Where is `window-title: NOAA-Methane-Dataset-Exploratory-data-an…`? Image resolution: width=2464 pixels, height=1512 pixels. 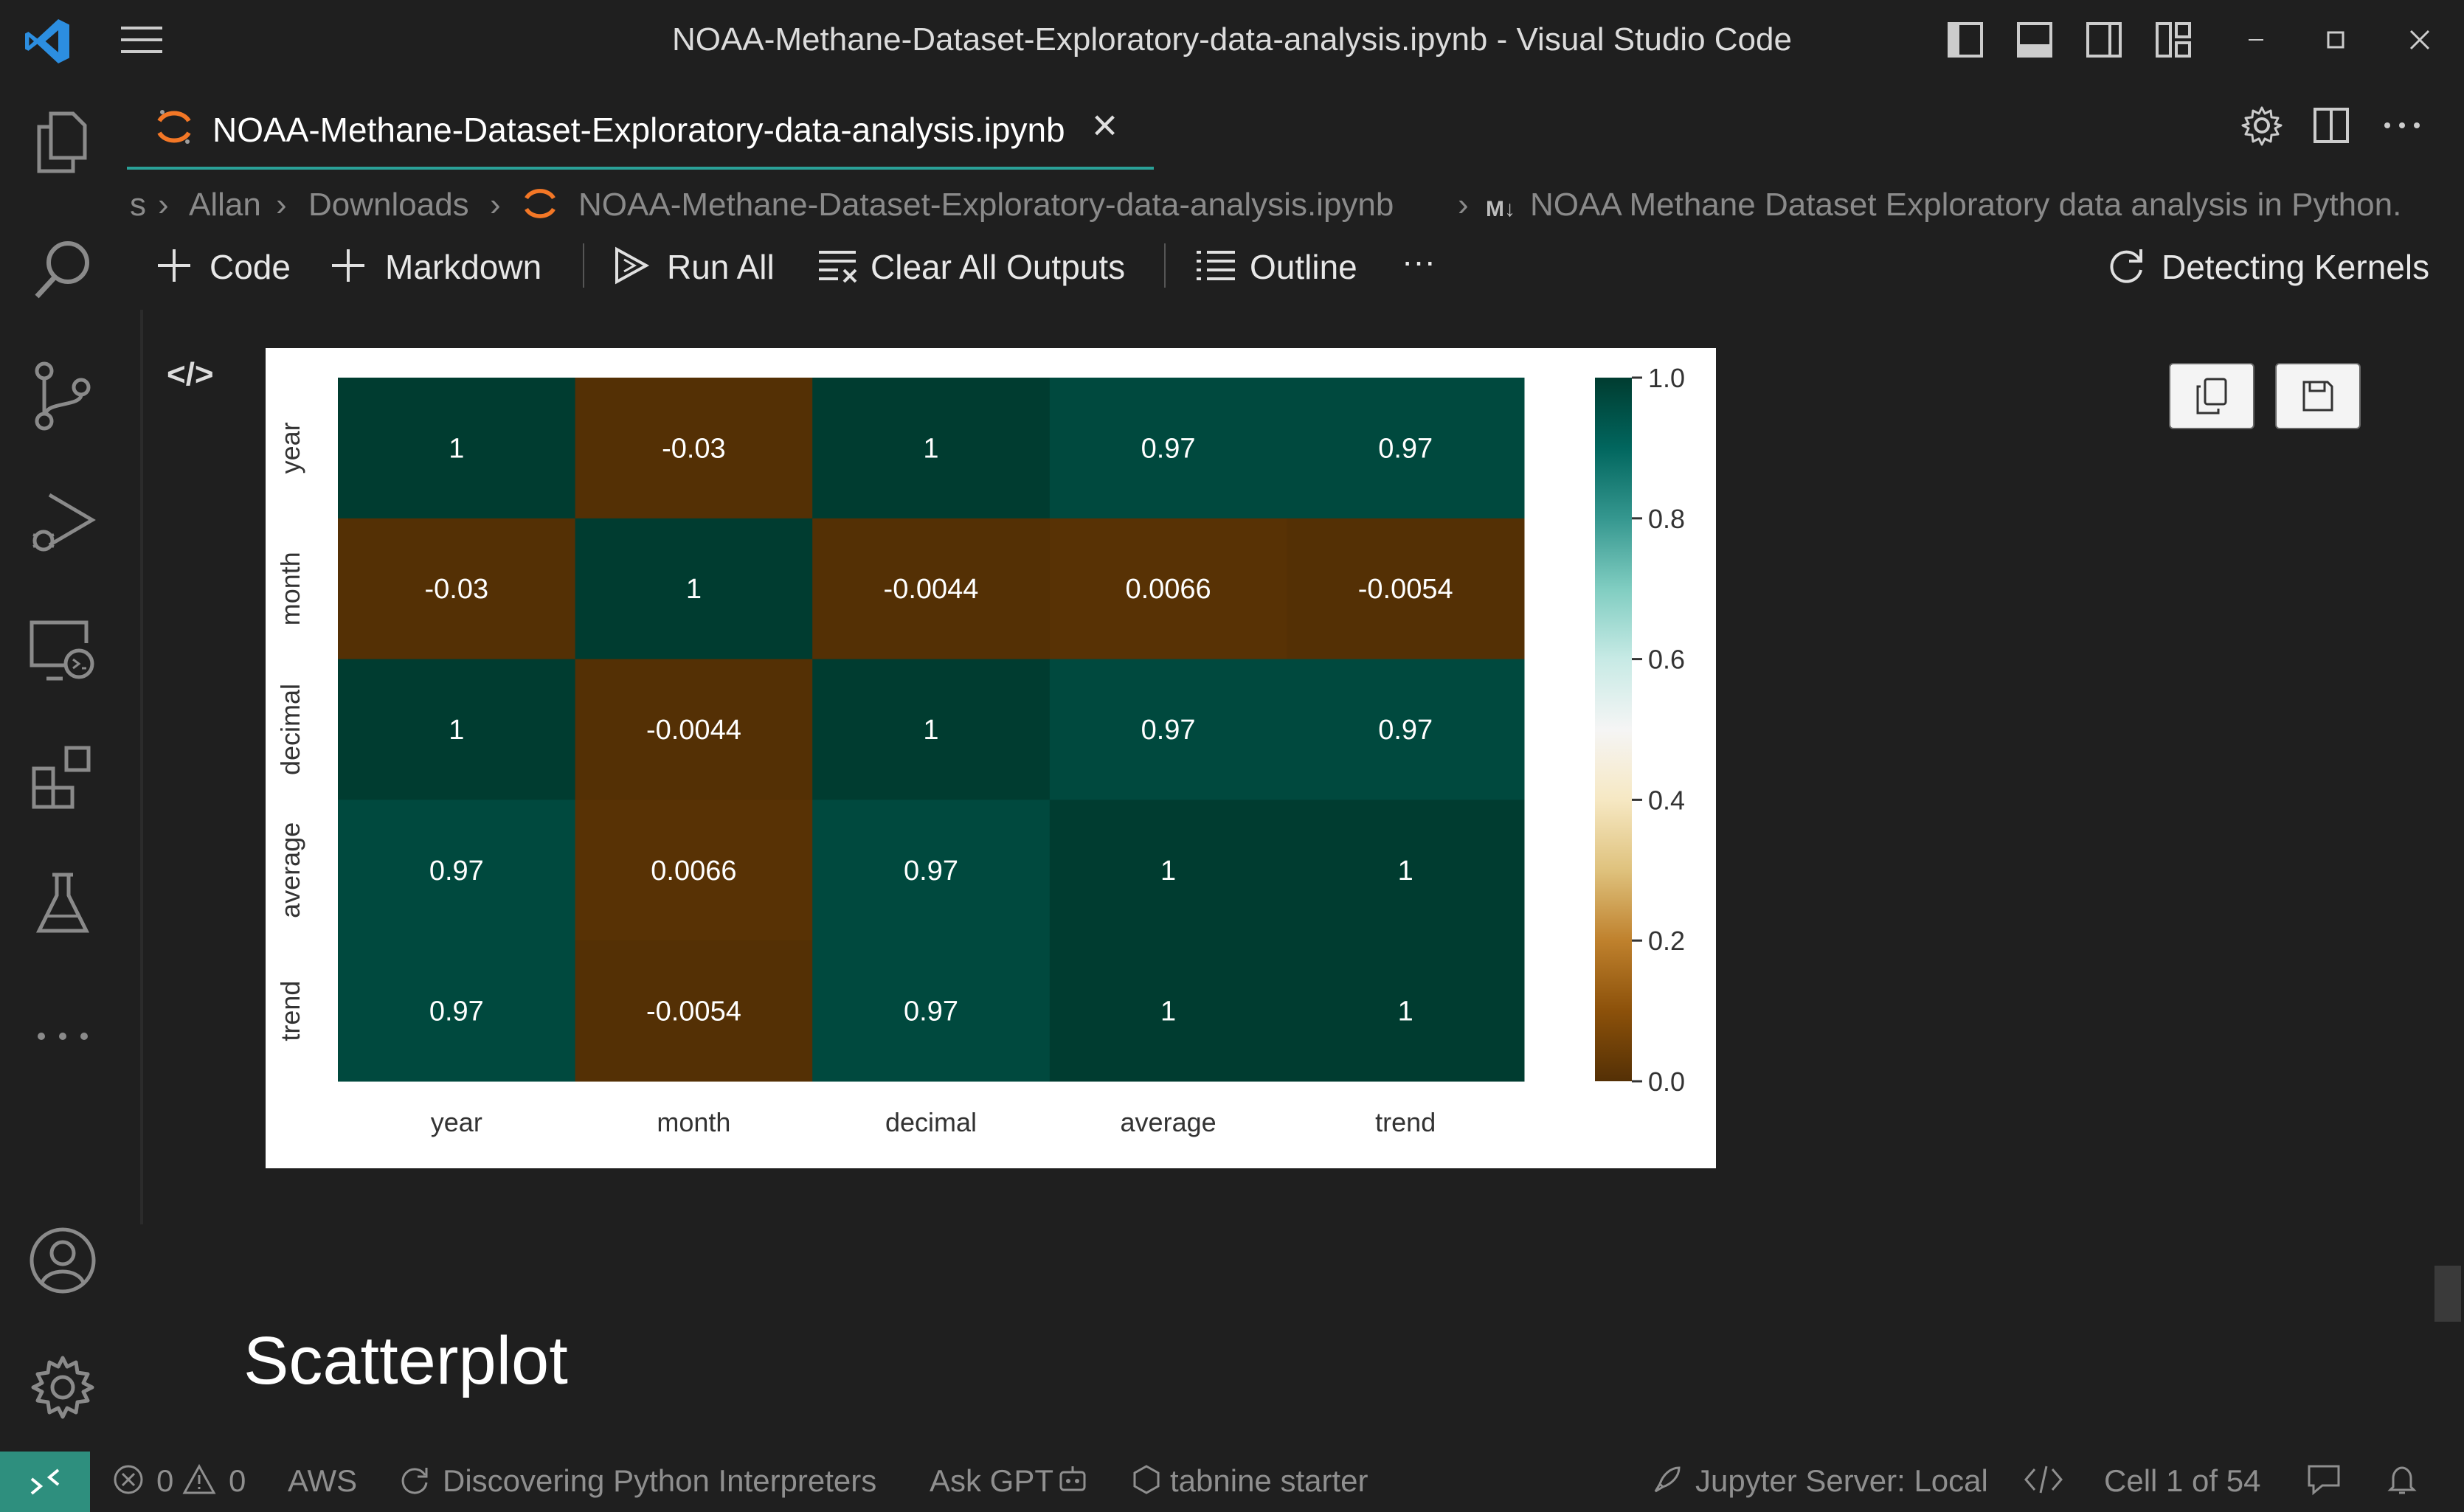
window-title: NOAA-Methane-Dataset-Exploratory-data-an… is located at coordinates (1232, 39).